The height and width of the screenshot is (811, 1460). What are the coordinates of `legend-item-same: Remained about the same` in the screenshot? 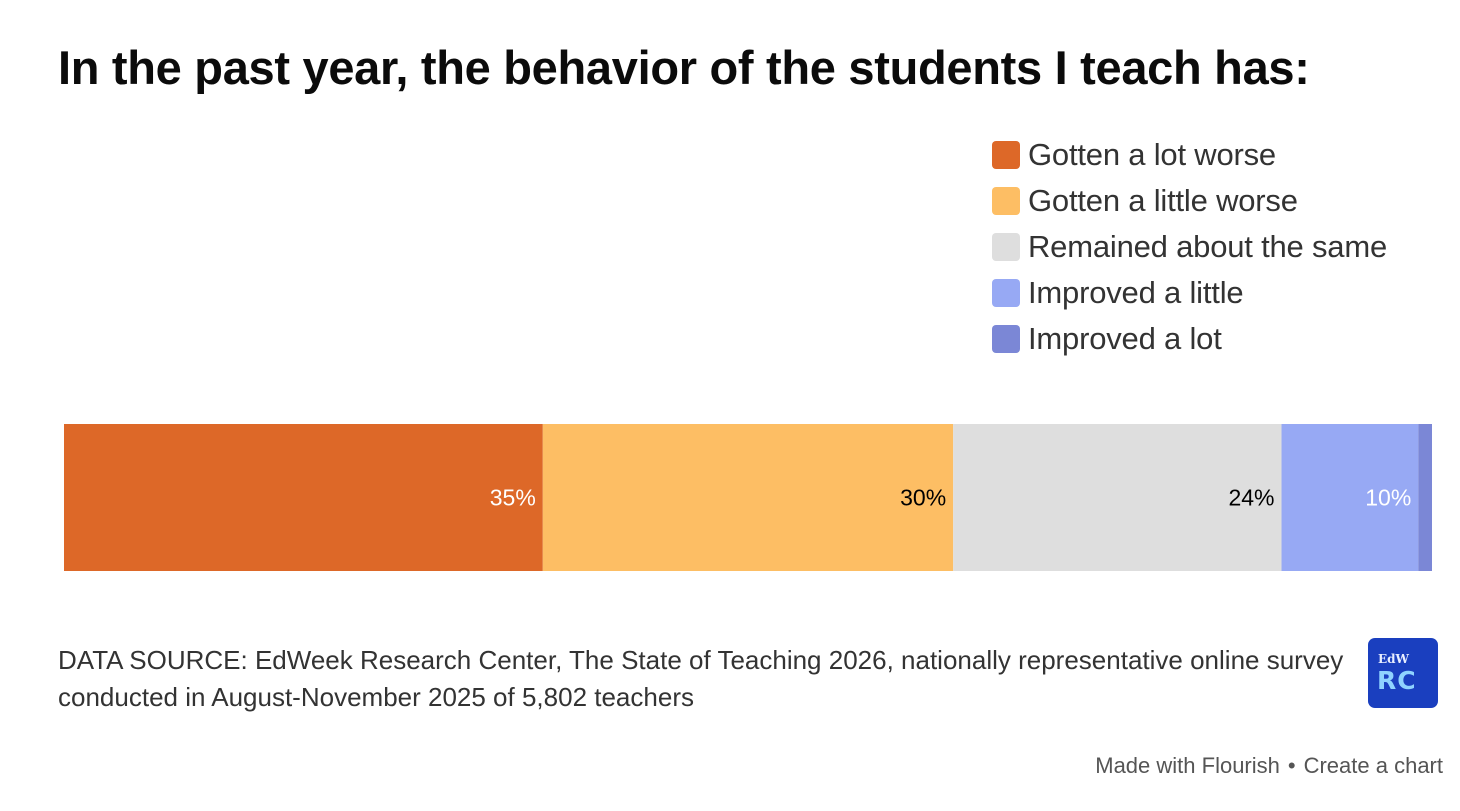 It's located at (1222, 247).